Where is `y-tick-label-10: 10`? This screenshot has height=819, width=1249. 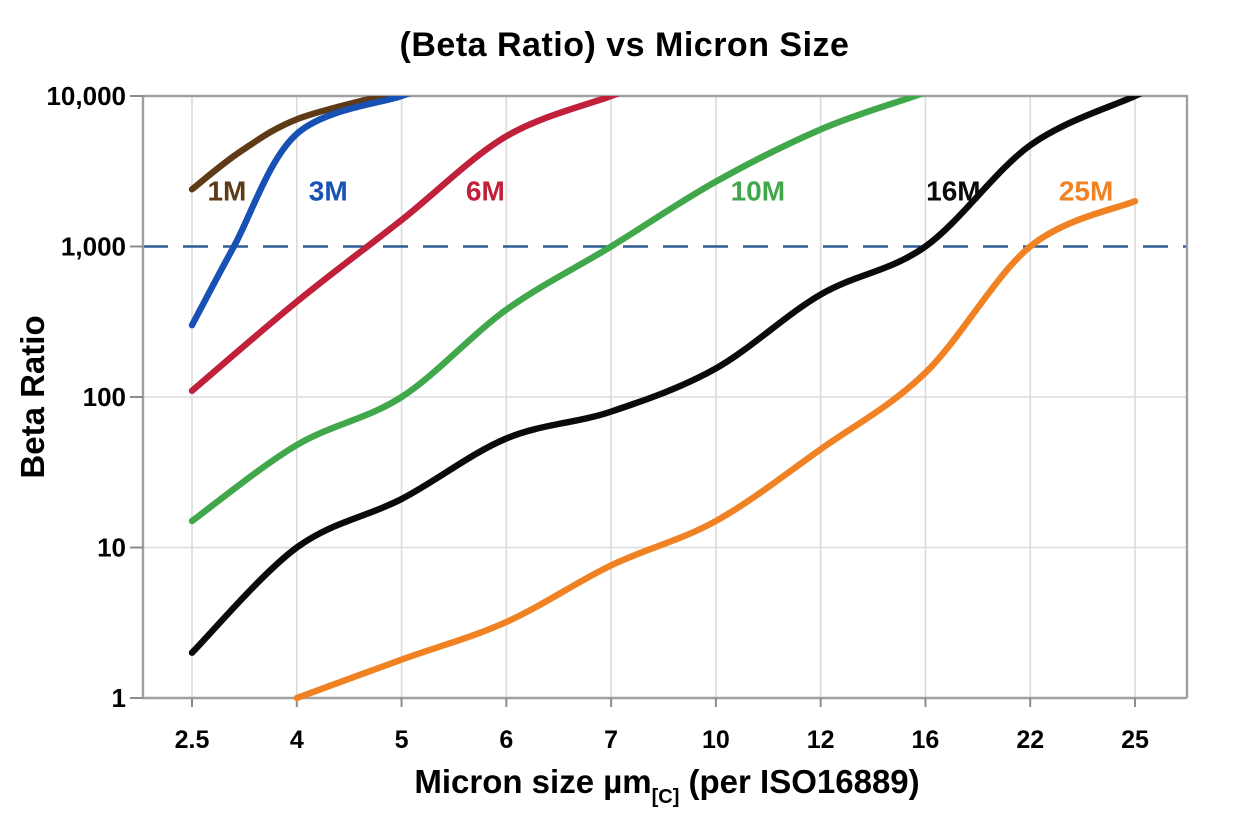 y-tick-label-10: 10 is located at coordinates (111, 548).